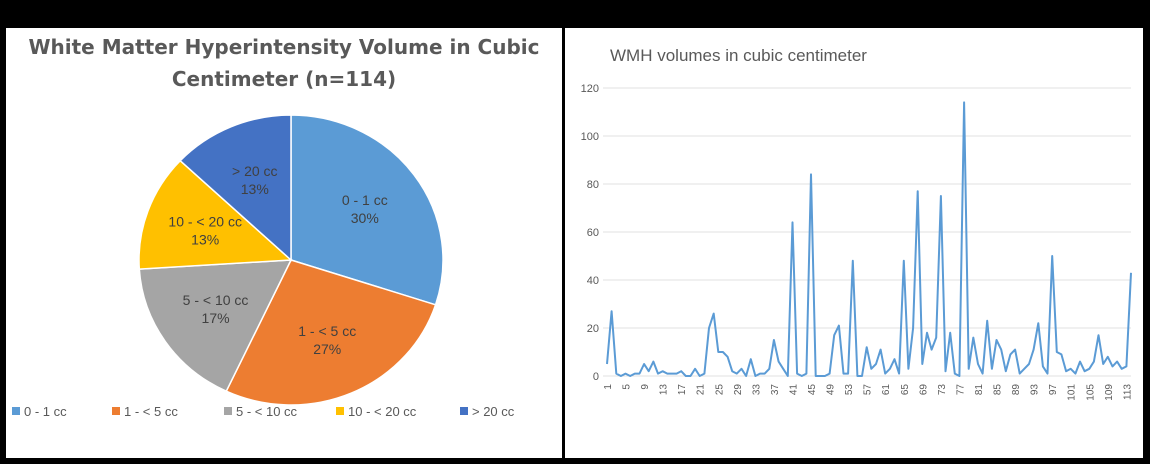 Image resolution: width=1150 pixels, height=464 pixels. Describe the element at coordinates (701, 390) in the screenshot. I see `x-tick-label: 21` at that location.